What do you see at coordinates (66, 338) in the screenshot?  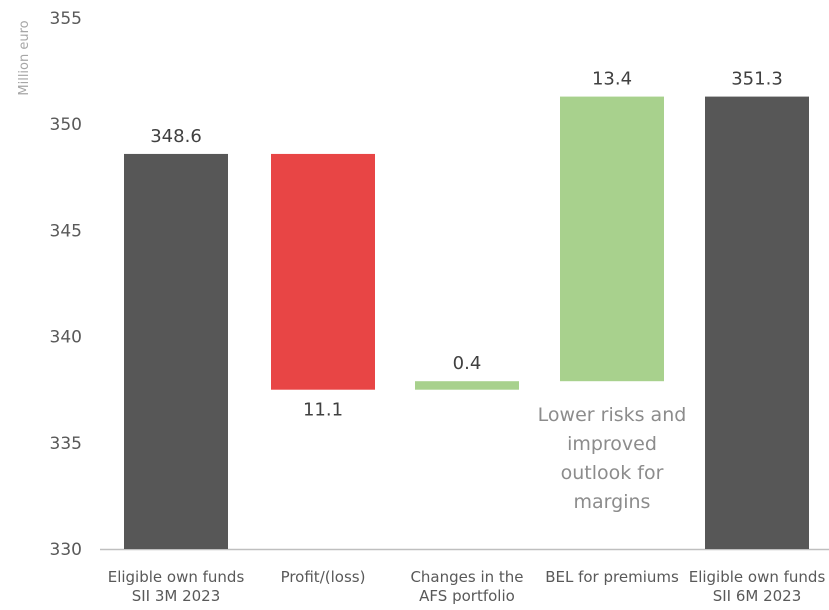 I see `y-tick-label: 340` at bounding box center [66, 338].